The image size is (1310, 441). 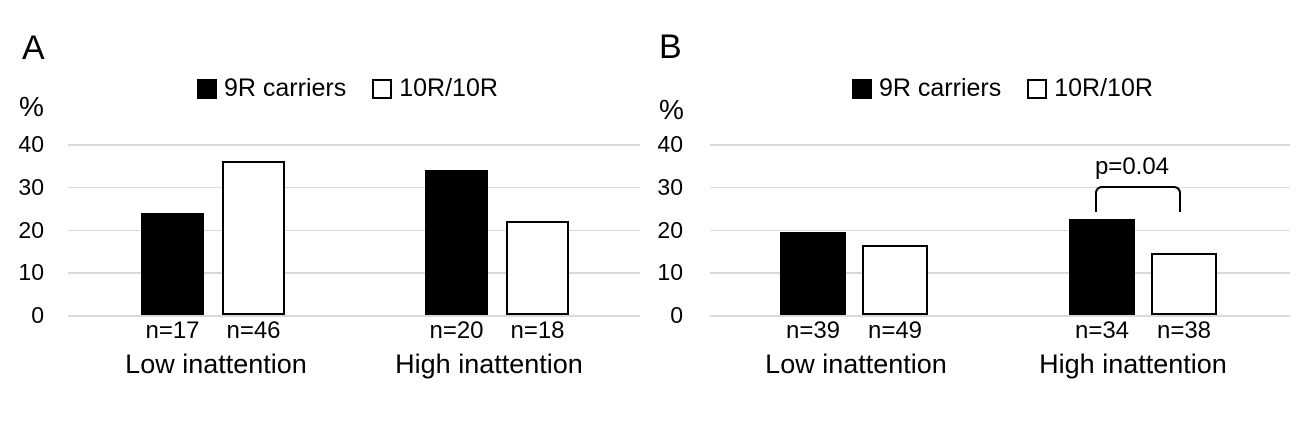 What do you see at coordinates (33, 48) in the screenshot?
I see `panel-a-label: A` at bounding box center [33, 48].